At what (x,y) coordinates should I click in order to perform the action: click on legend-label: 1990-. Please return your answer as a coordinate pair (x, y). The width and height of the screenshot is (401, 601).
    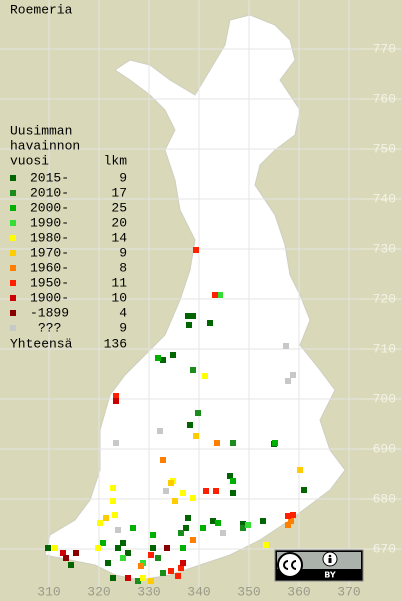
    Looking at the image, I should click on (49, 222).